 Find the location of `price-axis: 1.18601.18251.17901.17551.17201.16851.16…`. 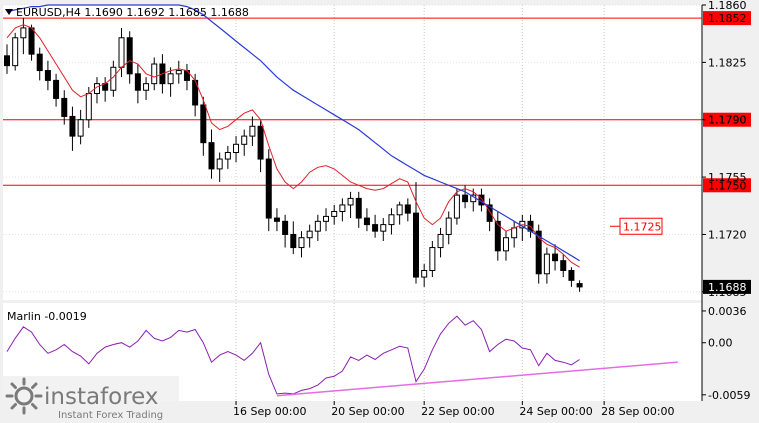

price-axis: 1.18601.18251.17901.17551.17201.16851.16… is located at coordinates (726, 149).